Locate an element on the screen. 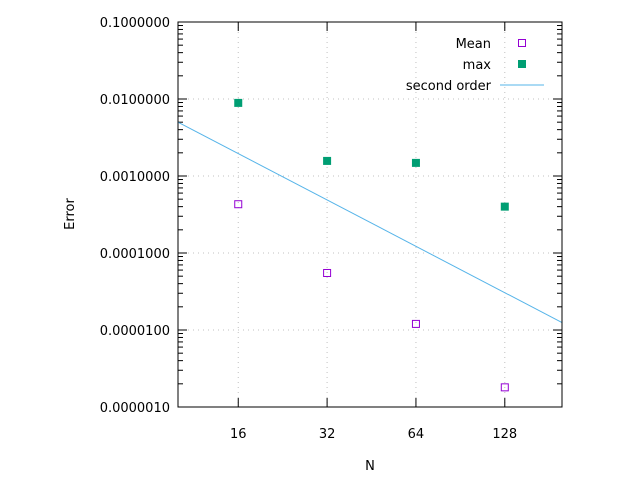 Image resolution: width=640 pixels, height=484 pixels. x-tick-label: 128 is located at coordinates (504, 434).